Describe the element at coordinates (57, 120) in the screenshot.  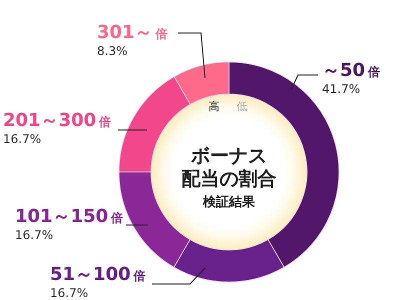
I see `slice-label: 201～300倍` at that location.